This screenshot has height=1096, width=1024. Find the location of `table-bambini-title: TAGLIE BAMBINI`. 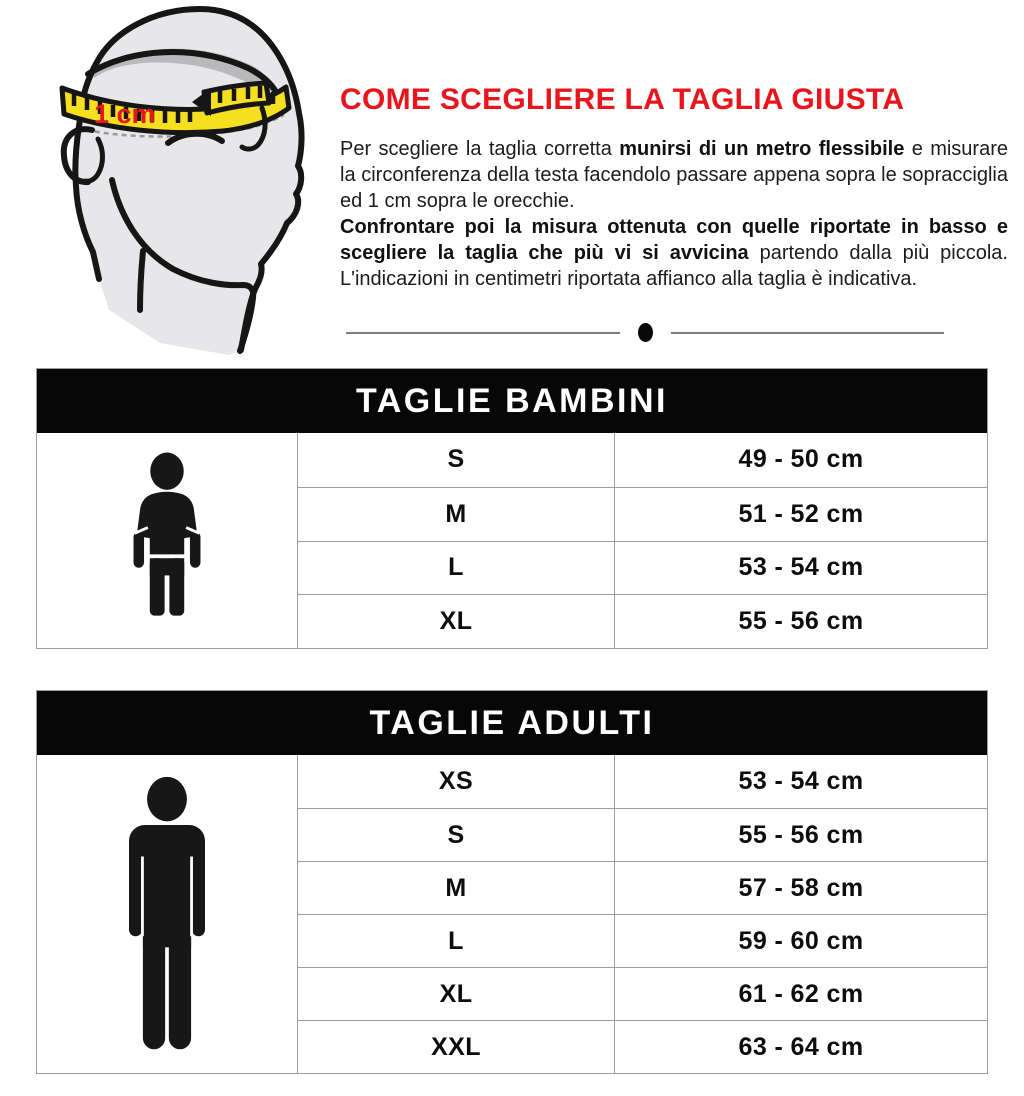

table-bambini-title: TAGLIE BAMBINI is located at coordinates (511, 400).